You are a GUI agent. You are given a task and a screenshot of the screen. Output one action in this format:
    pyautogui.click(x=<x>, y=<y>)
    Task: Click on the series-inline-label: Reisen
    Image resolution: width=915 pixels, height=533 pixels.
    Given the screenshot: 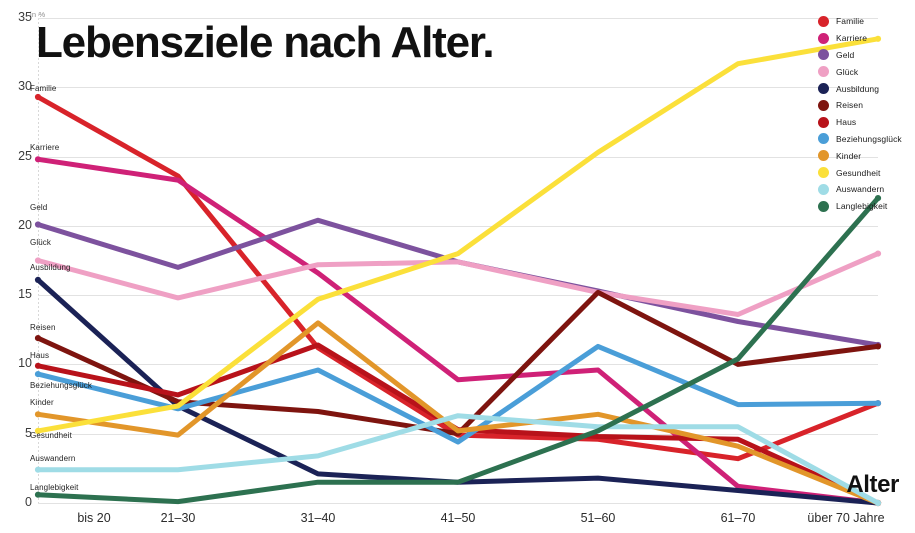 What is the action you would take?
    pyautogui.click(x=43, y=327)
    